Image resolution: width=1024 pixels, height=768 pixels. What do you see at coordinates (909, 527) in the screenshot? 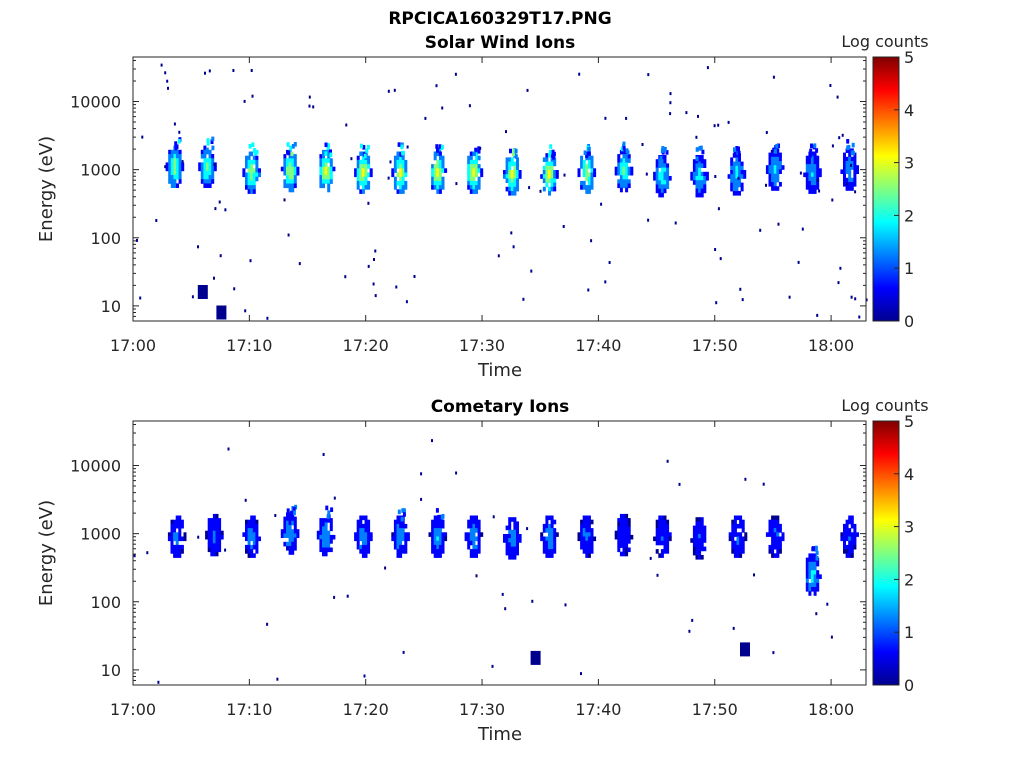
I see `colorbar-tick-label: 3` at bounding box center [909, 527].